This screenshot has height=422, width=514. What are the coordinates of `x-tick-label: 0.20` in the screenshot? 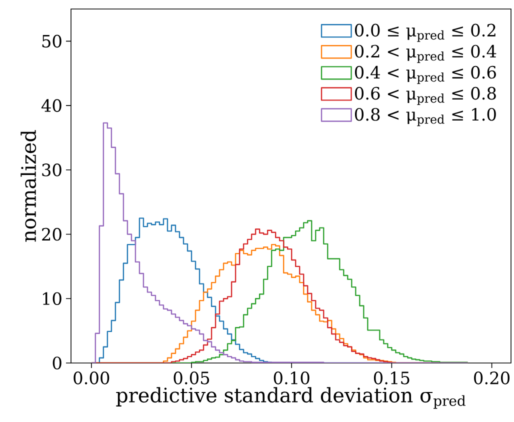 It's located at (492, 378).